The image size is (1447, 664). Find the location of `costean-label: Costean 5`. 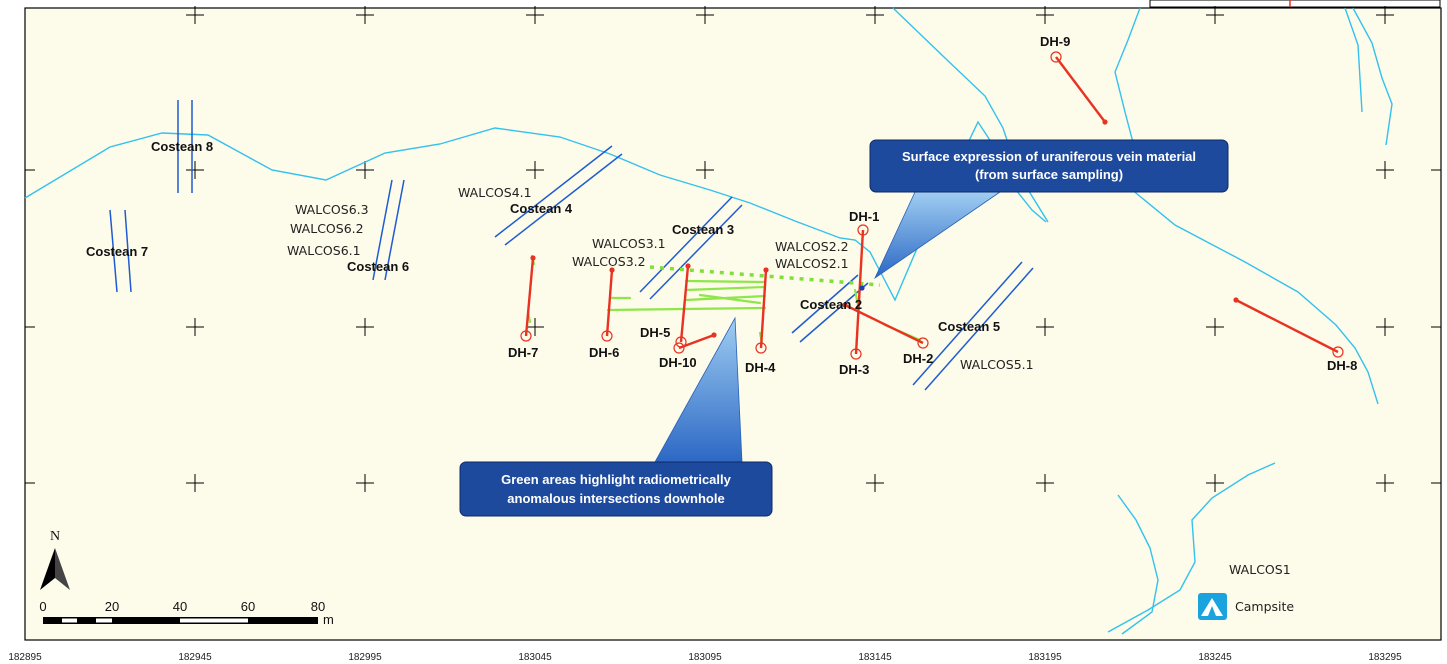

costean-label: Costean 5 is located at coordinates (969, 326).